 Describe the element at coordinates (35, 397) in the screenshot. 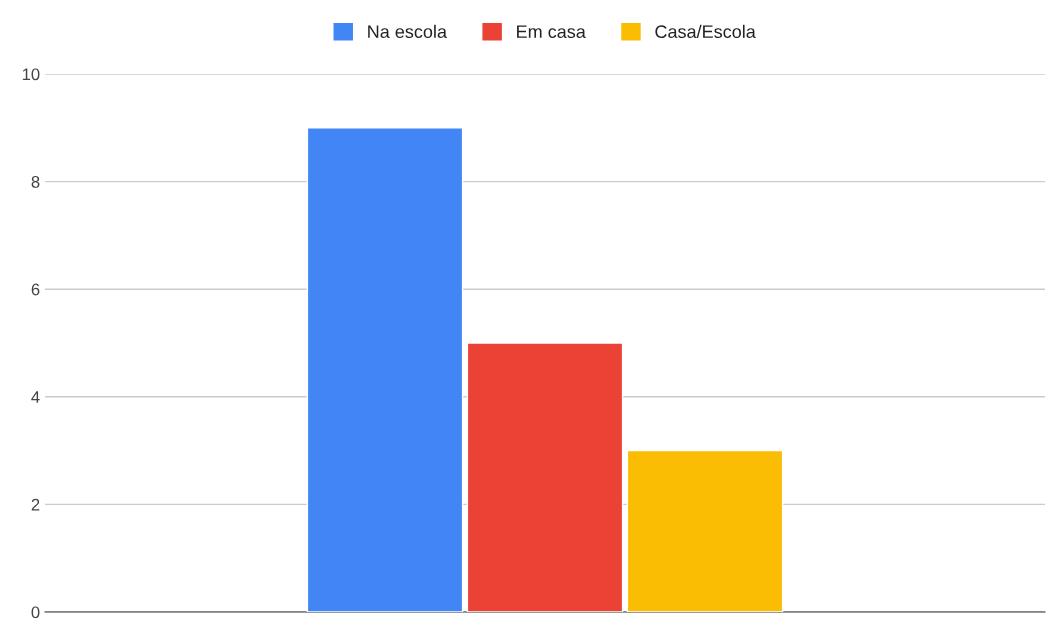

I see `y-tick-label: 4` at that location.